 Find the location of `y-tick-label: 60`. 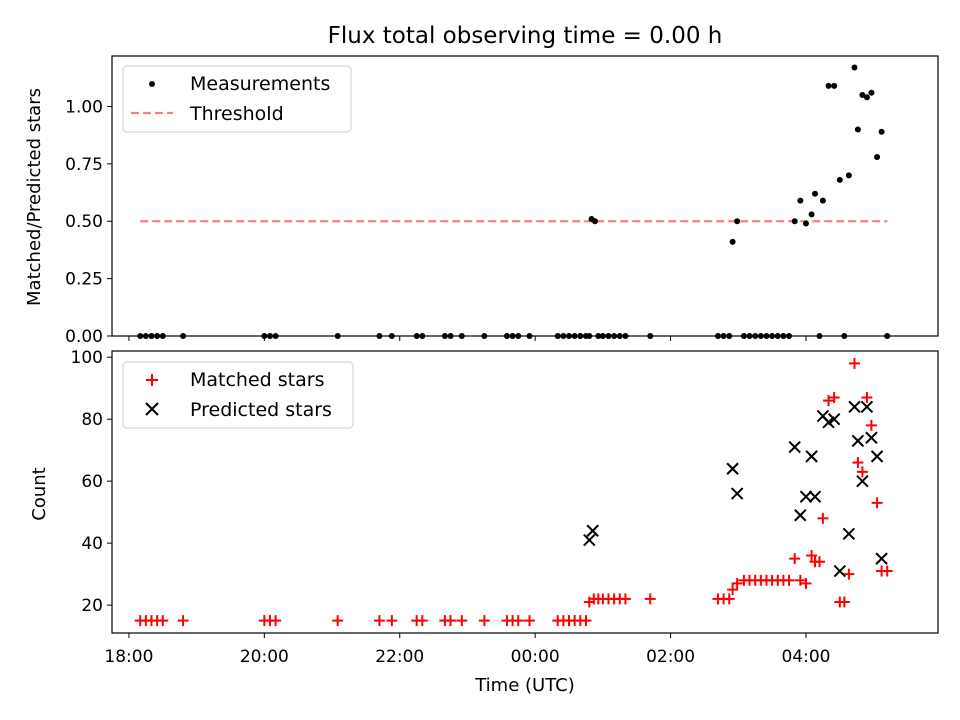

y-tick-label: 60 is located at coordinates (92, 482).